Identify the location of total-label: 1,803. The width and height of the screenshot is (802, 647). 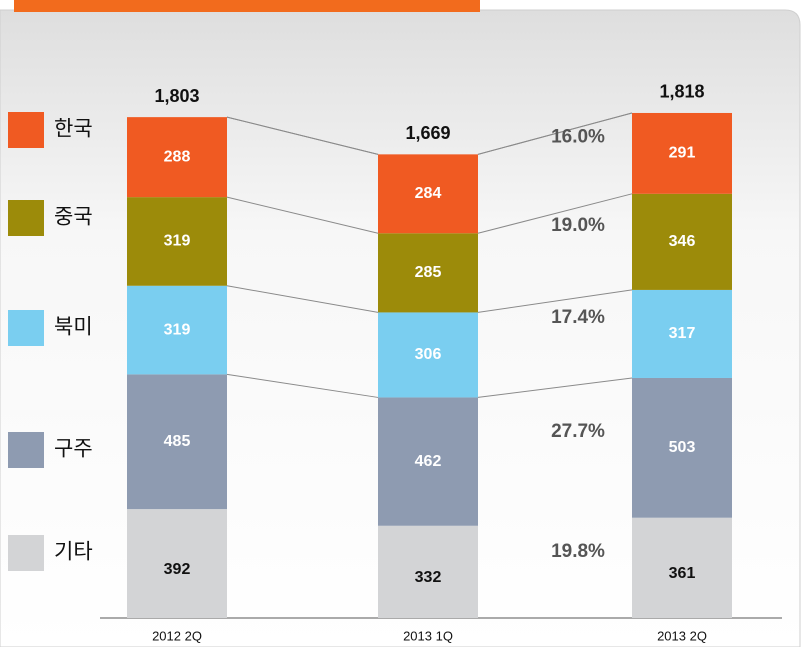
(176, 96).